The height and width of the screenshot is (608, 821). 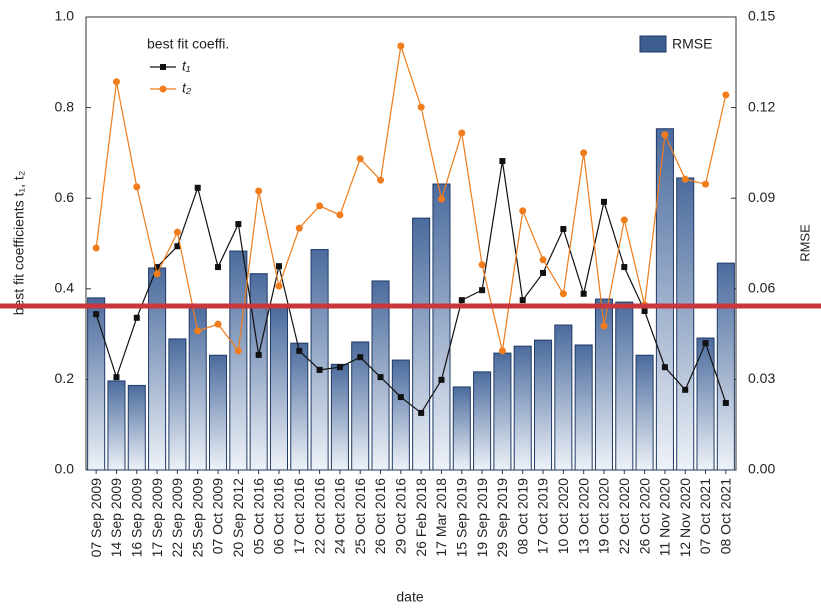 What do you see at coordinates (563, 516) in the screenshot?
I see `x-tick-label: 10 Oct 2020` at bounding box center [563, 516].